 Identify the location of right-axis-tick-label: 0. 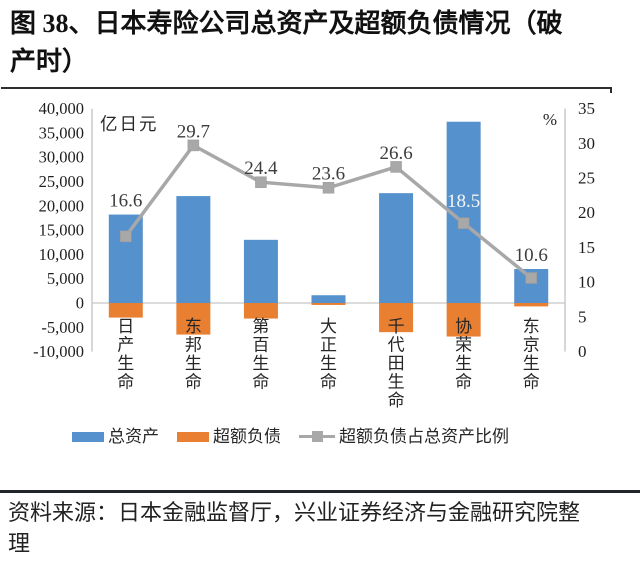
(582, 351).